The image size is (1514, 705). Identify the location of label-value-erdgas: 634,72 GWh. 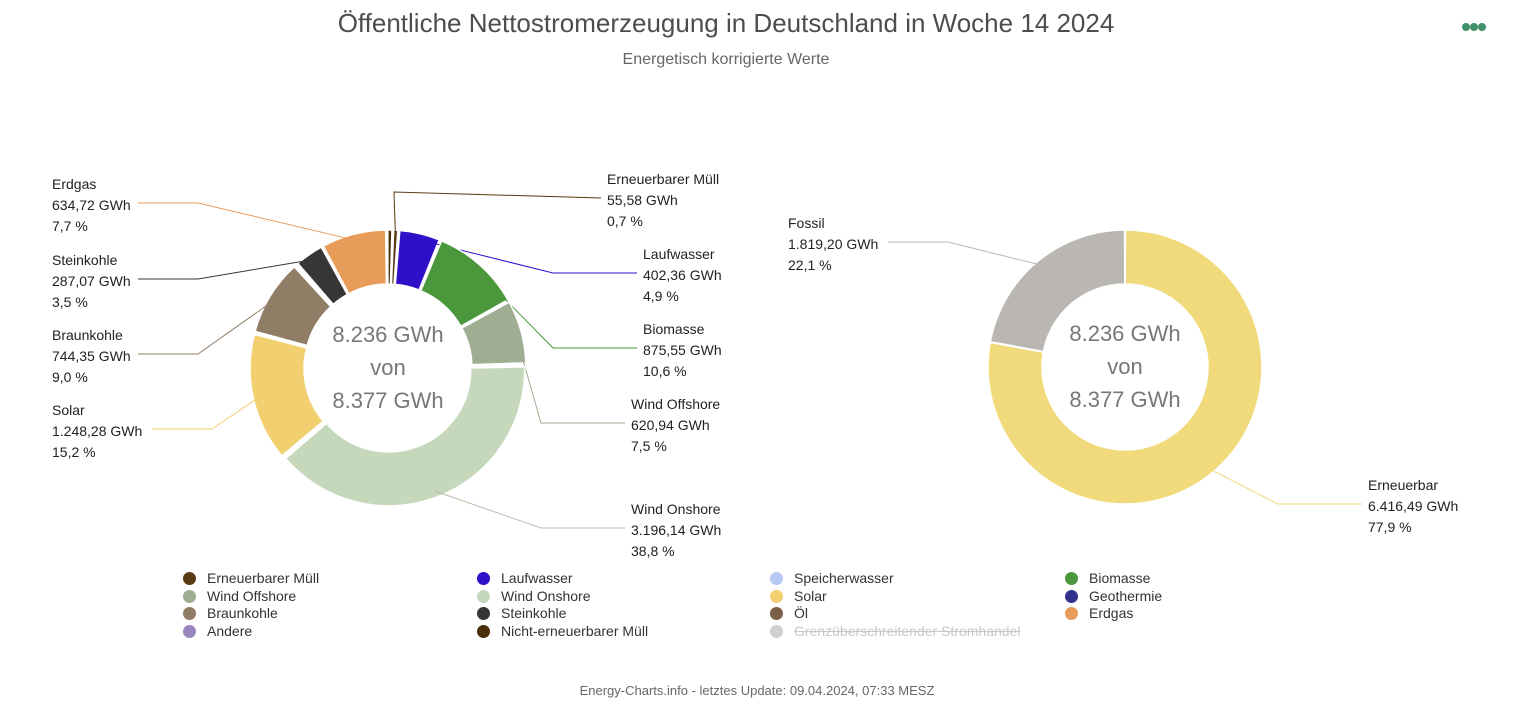
(91, 205).